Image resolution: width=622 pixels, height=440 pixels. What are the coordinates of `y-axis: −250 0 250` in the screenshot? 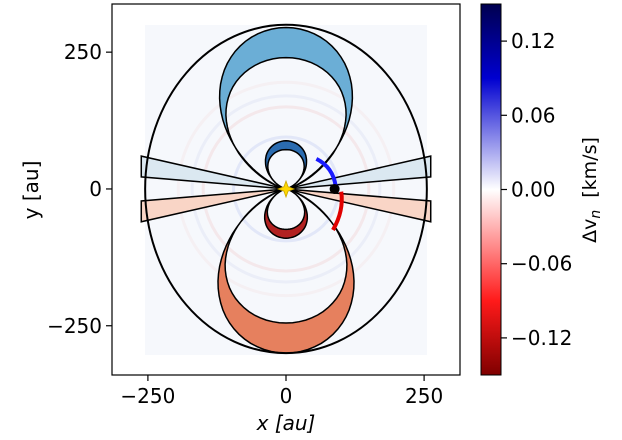 It's located at (79, 189).